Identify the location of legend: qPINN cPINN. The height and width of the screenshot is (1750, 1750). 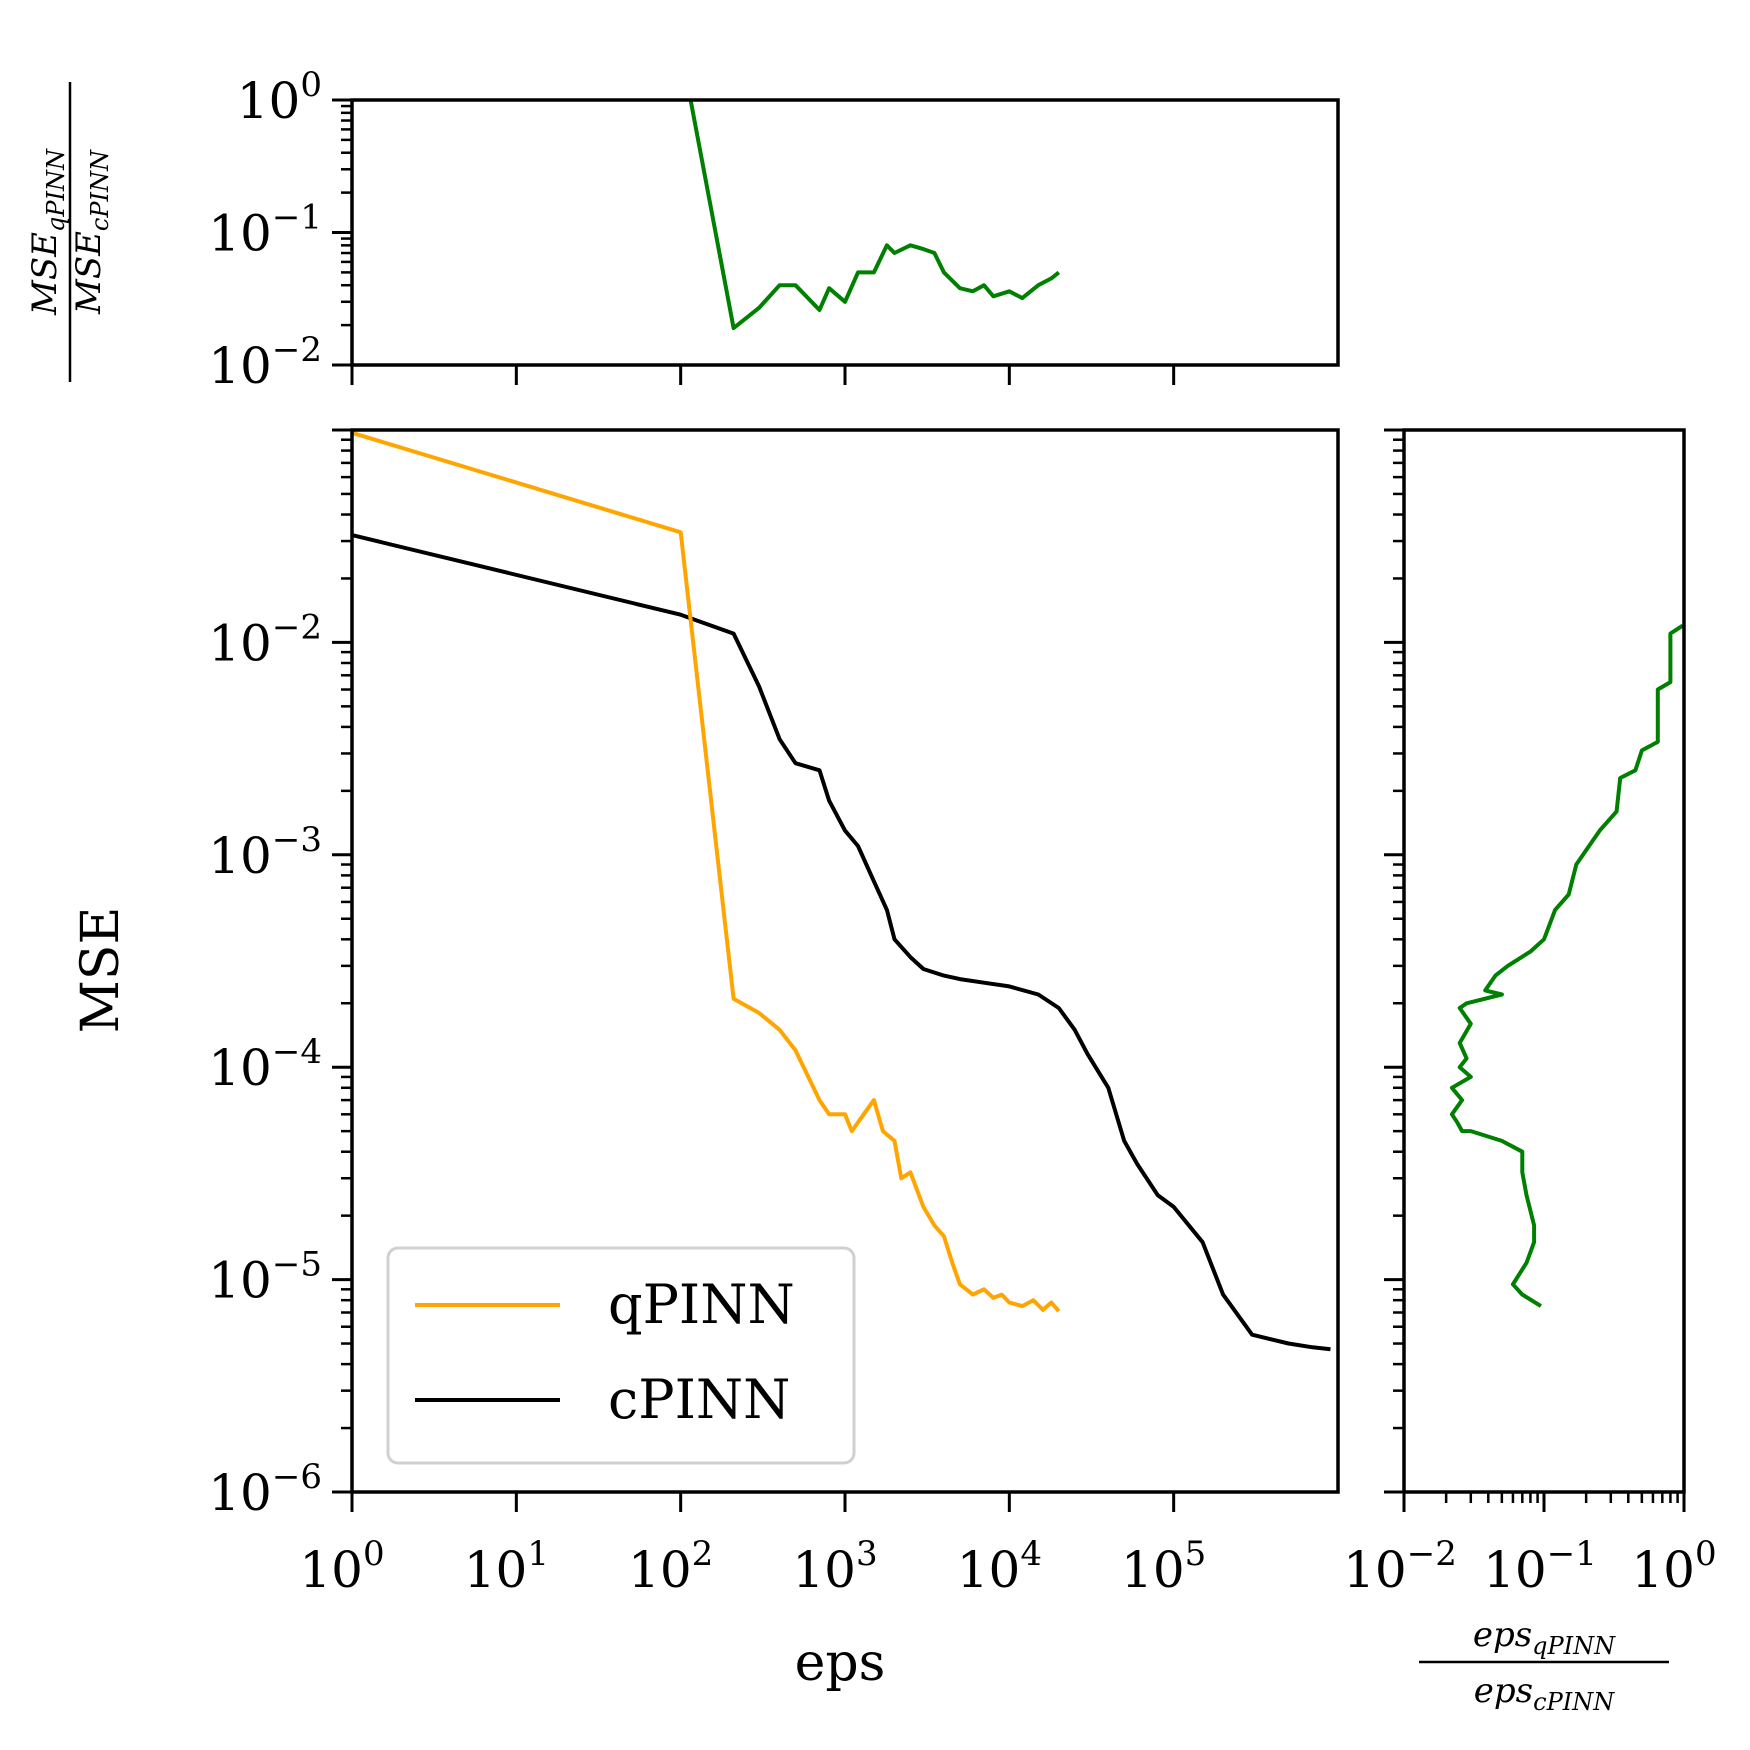
(621, 1355).